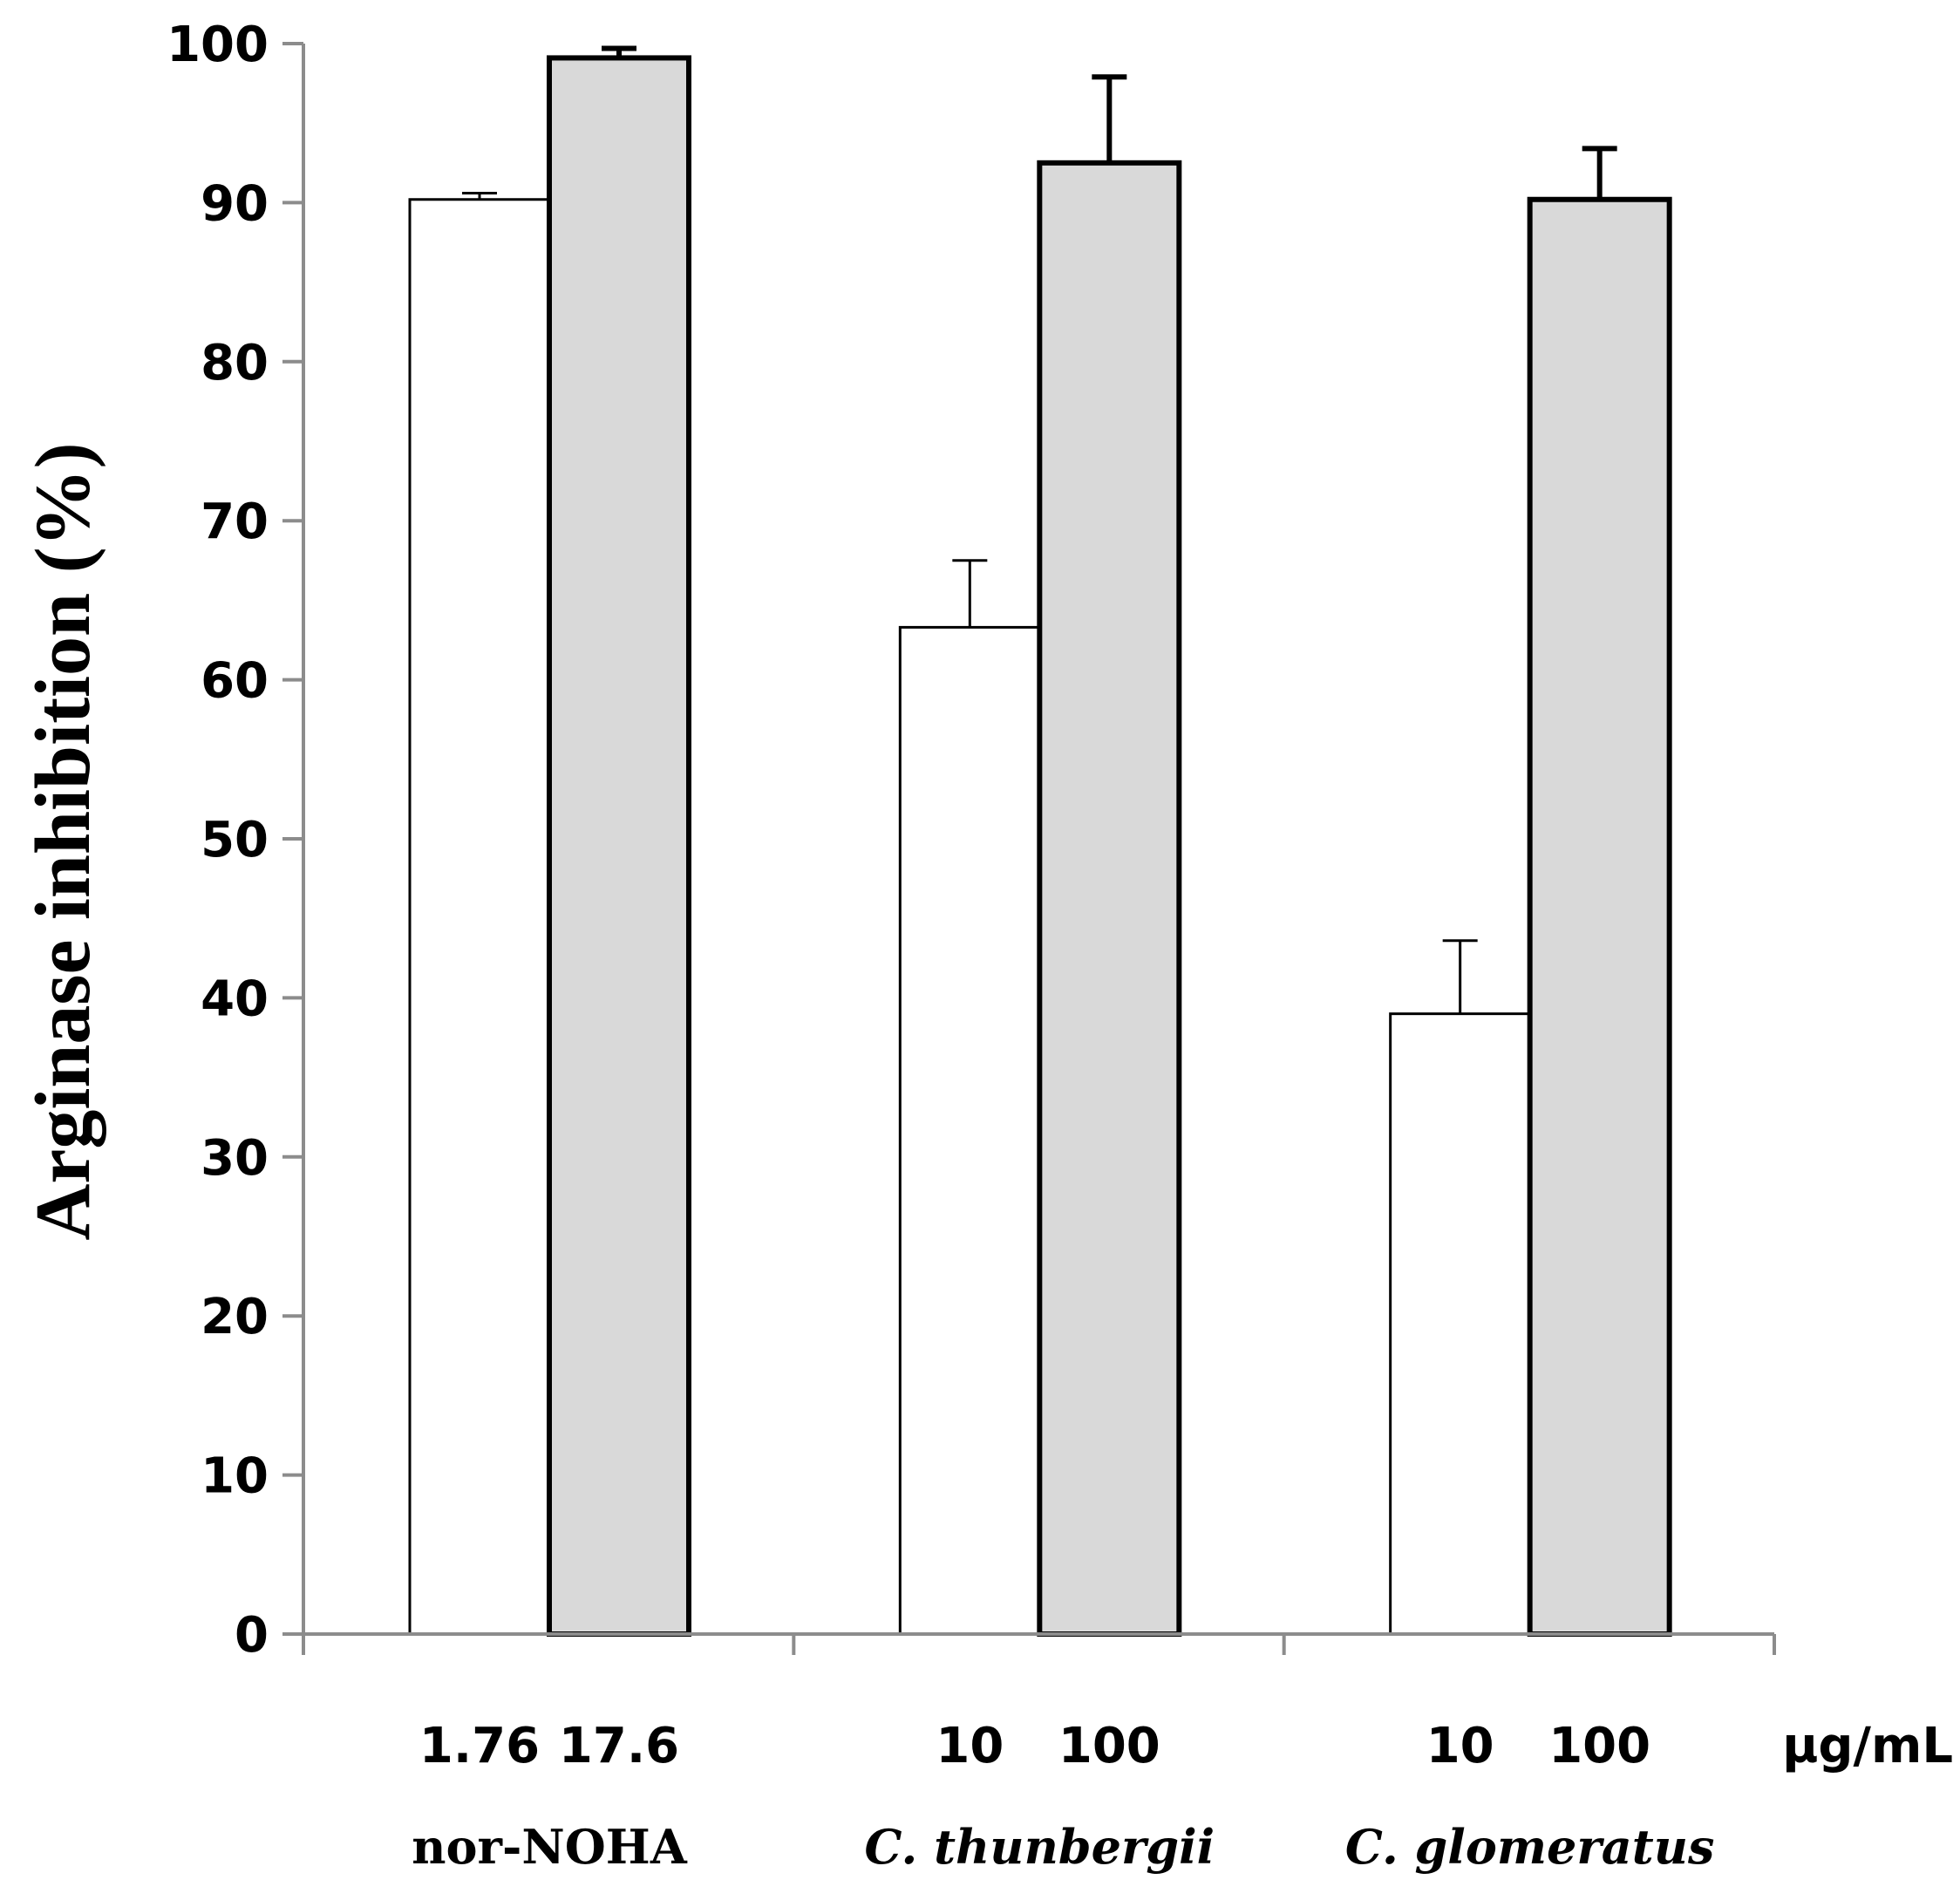  Describe the element at coordinates (235, 681) in the screenshot. I see `y-tick-label-60: 60` at that location.